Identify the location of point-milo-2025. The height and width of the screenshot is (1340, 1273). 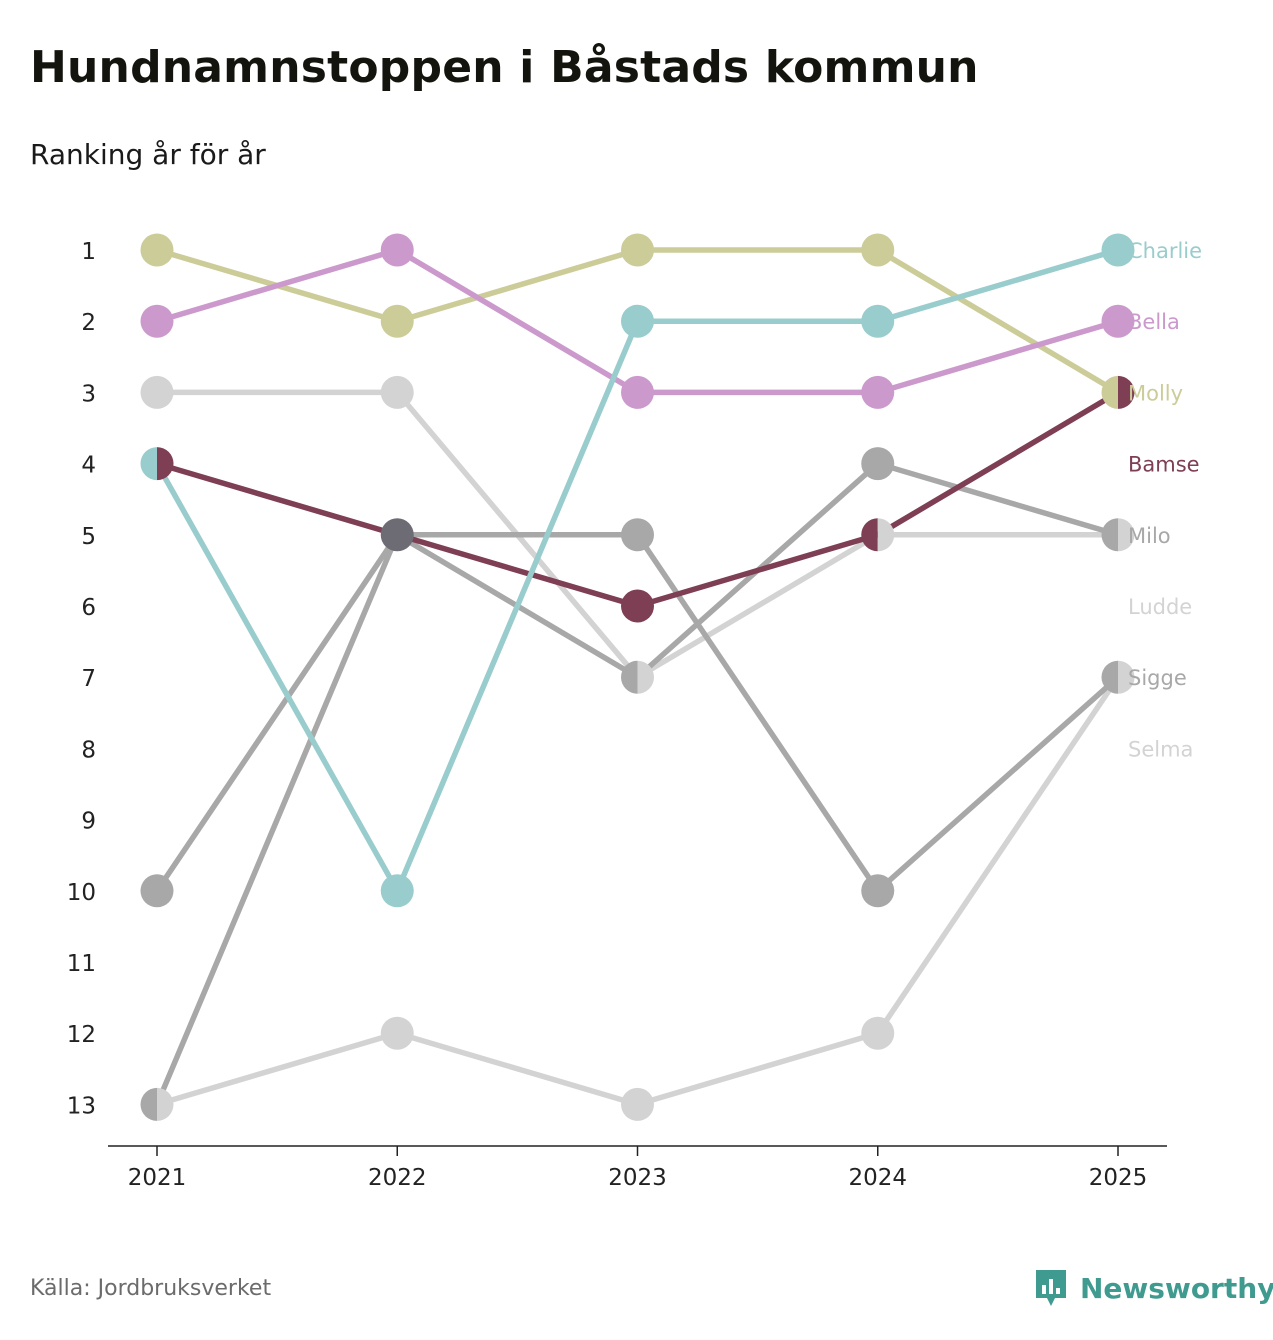
(1109, 677).